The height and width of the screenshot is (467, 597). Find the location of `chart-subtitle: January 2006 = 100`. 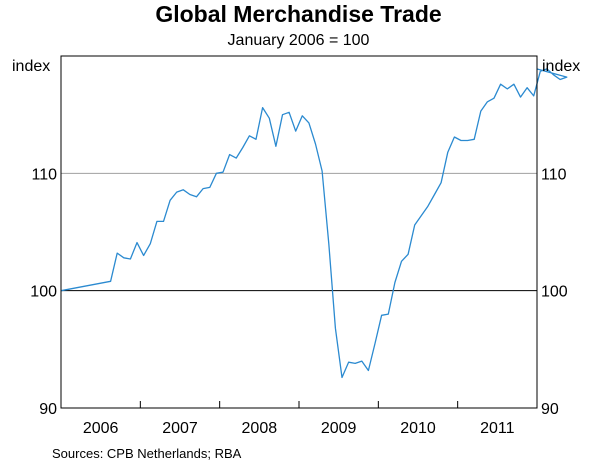

chart-subtitle: January 2006 = 100 is located at coordinates (298, 40).